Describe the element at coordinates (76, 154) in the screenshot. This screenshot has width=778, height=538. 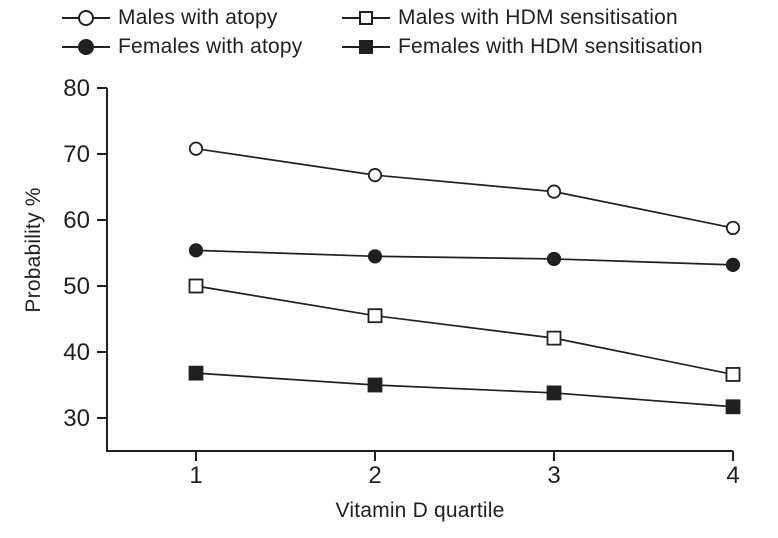
I see `y-tick-label: 70` at that location.